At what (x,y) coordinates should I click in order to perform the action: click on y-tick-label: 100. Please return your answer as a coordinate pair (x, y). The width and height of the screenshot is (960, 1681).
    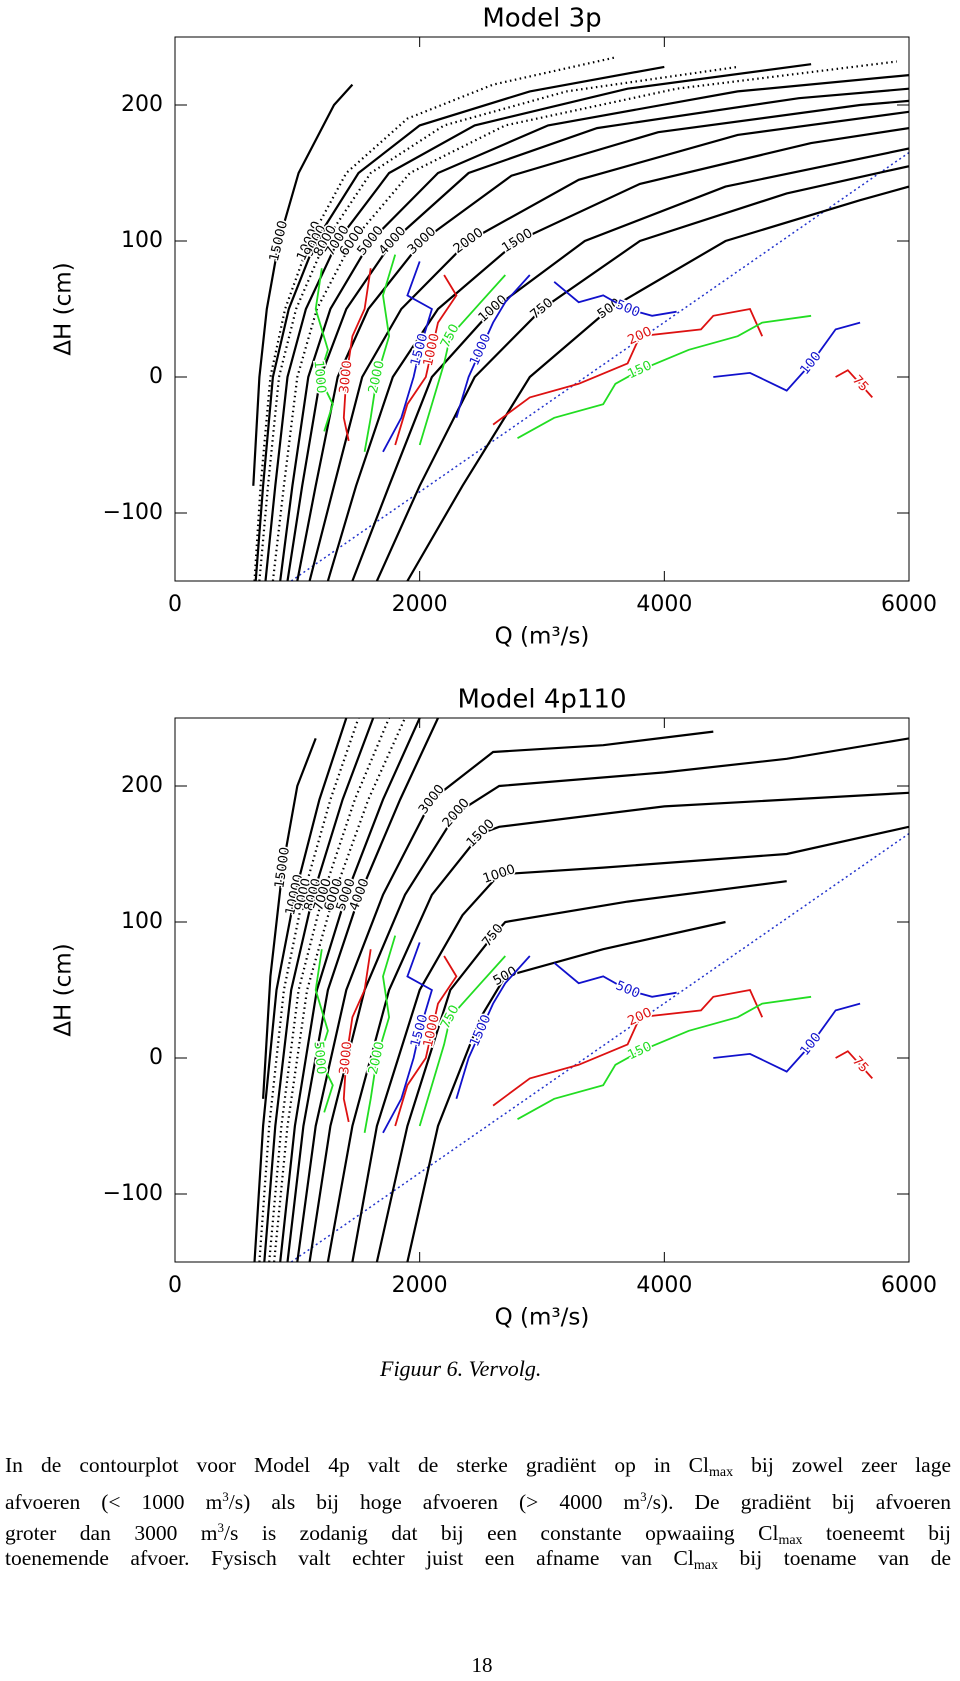
    Looking at the image, I should click on (142, 240).